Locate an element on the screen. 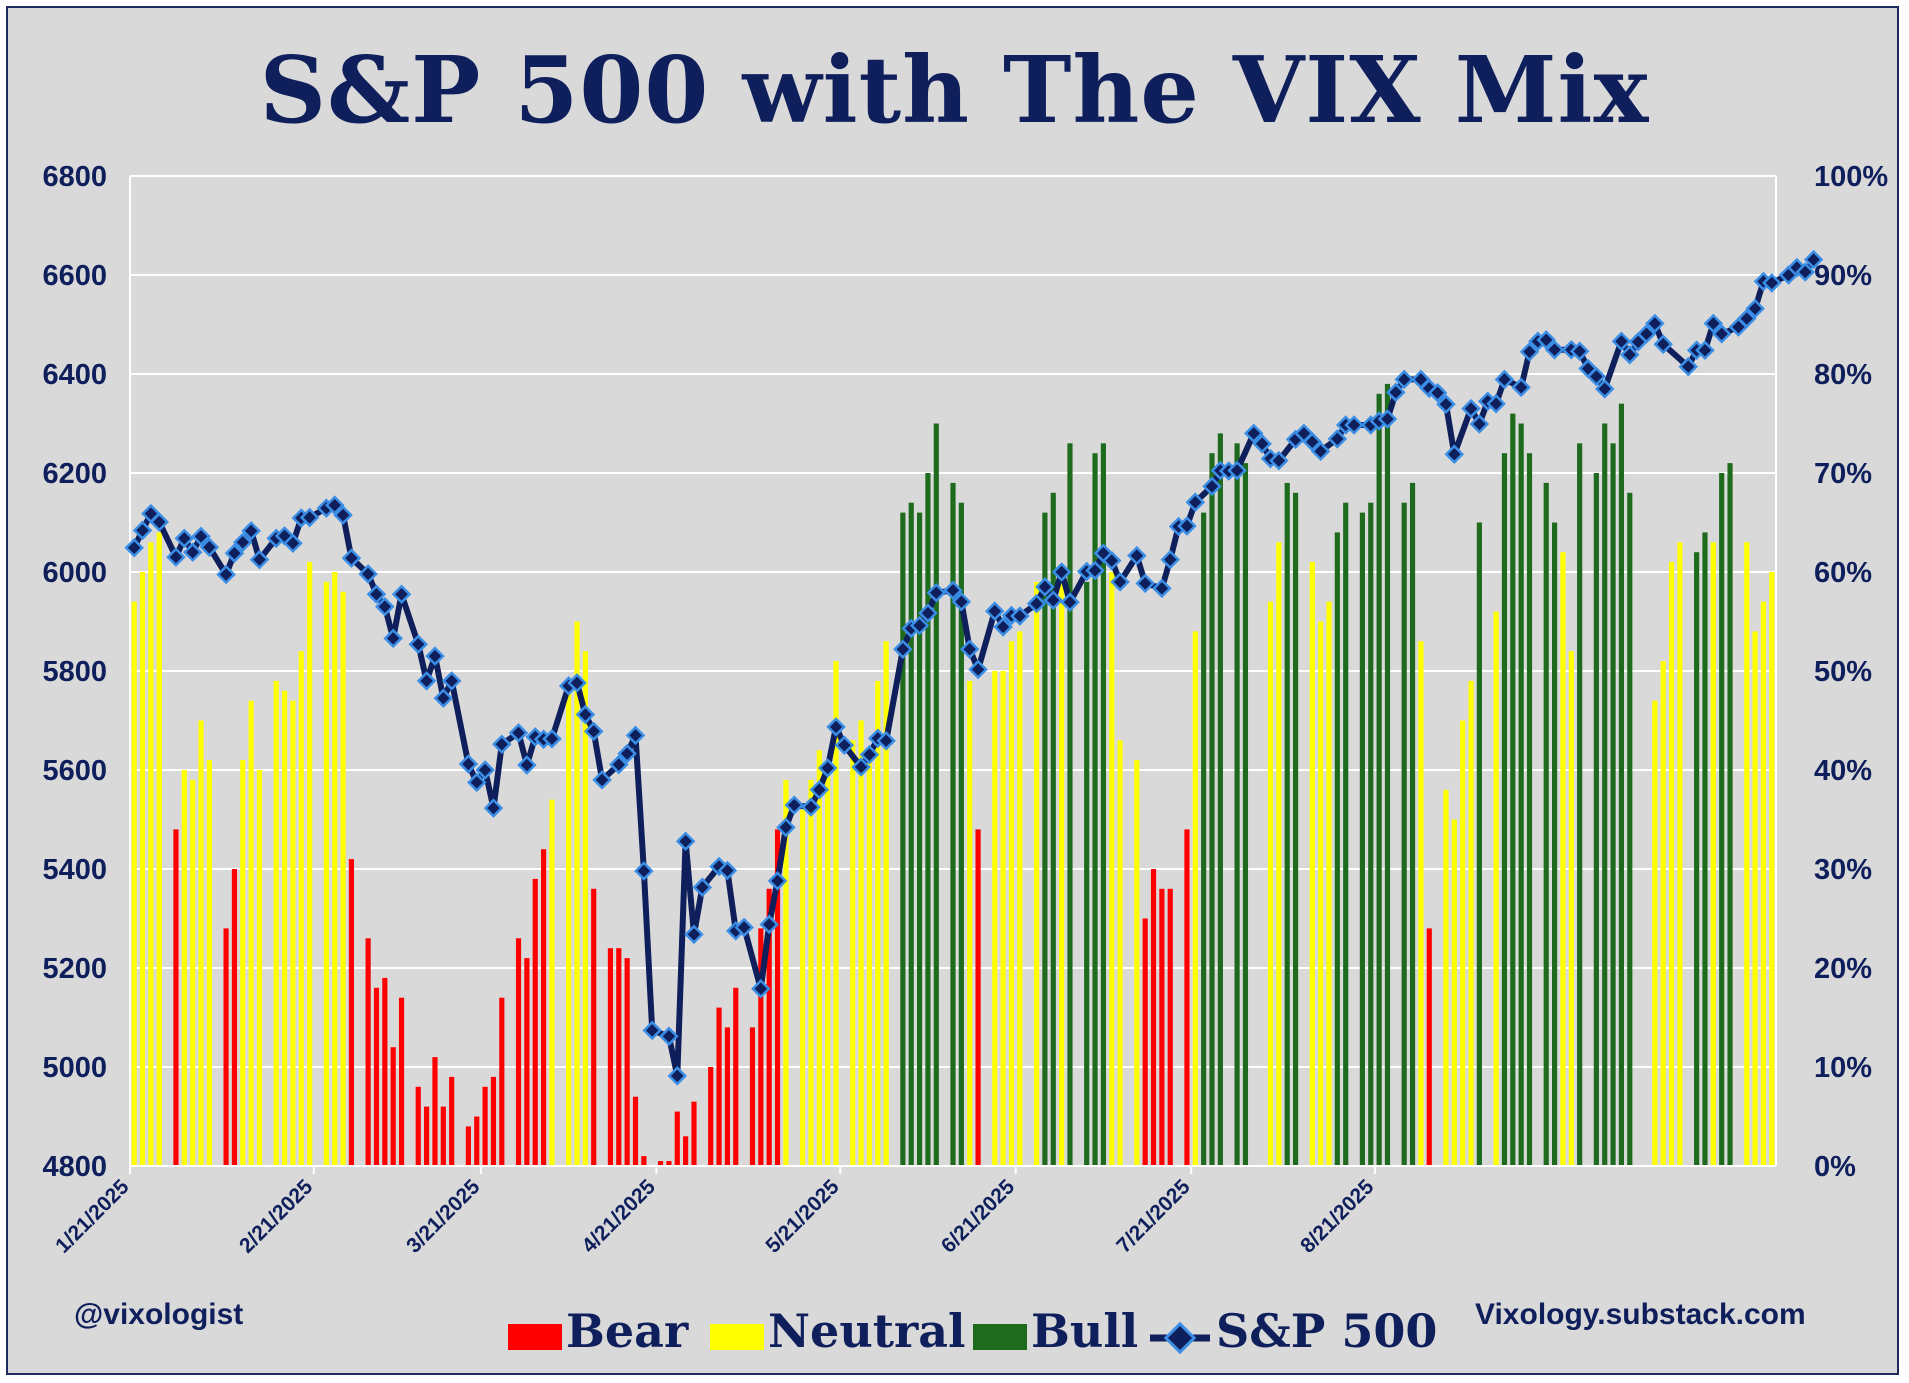 The height and width of the screenshot is (1383, 1909). left-y-tick-label: 5600 is located at coordinates (74, 771).